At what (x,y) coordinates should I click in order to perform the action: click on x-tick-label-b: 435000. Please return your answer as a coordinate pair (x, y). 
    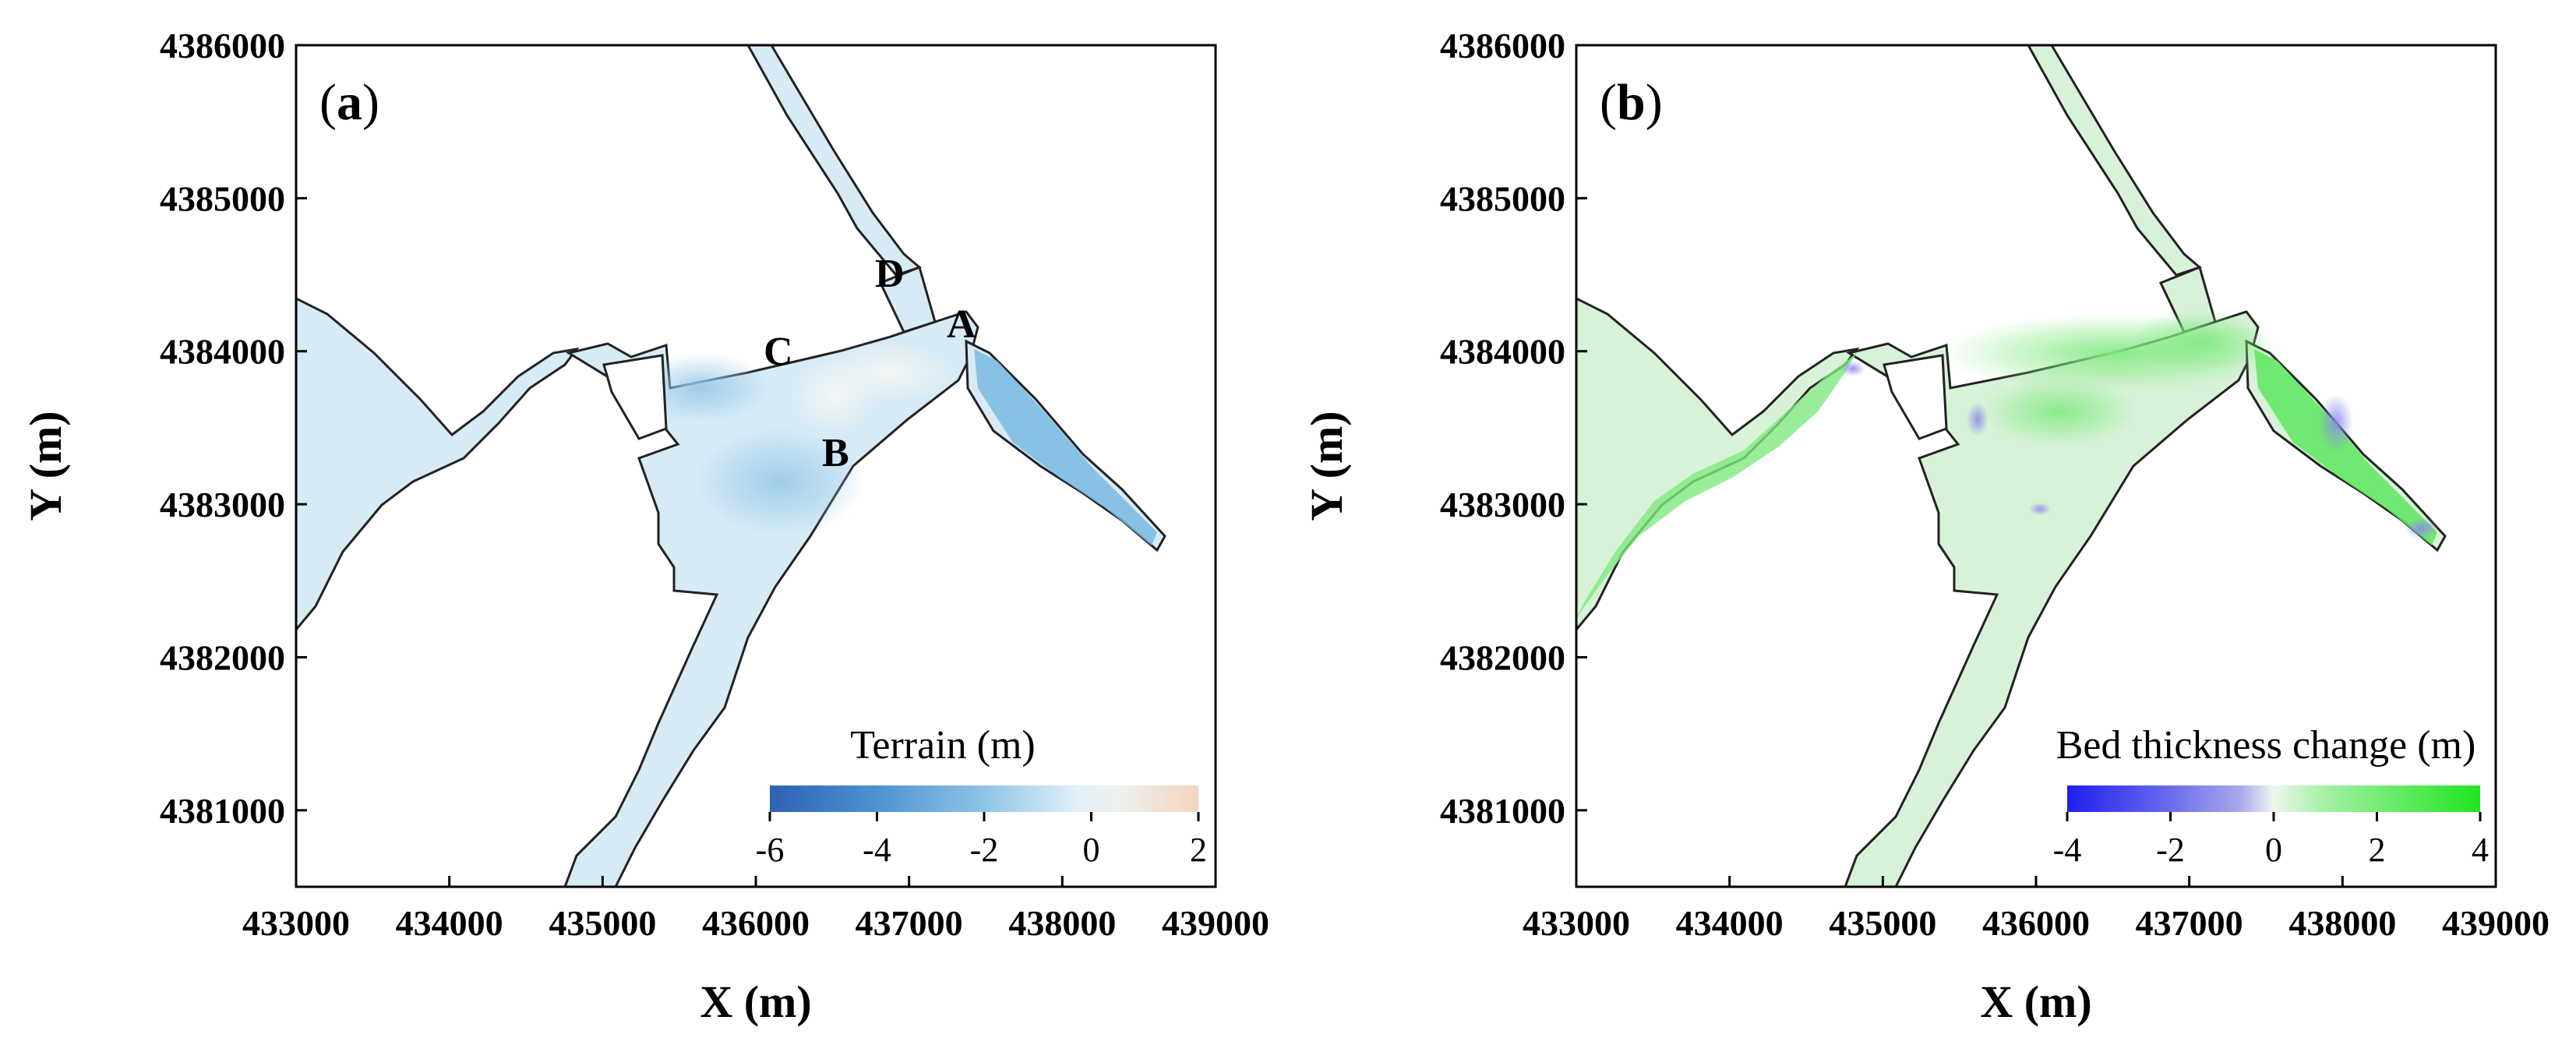
    Looking at the image, I should click on (1882, 923).